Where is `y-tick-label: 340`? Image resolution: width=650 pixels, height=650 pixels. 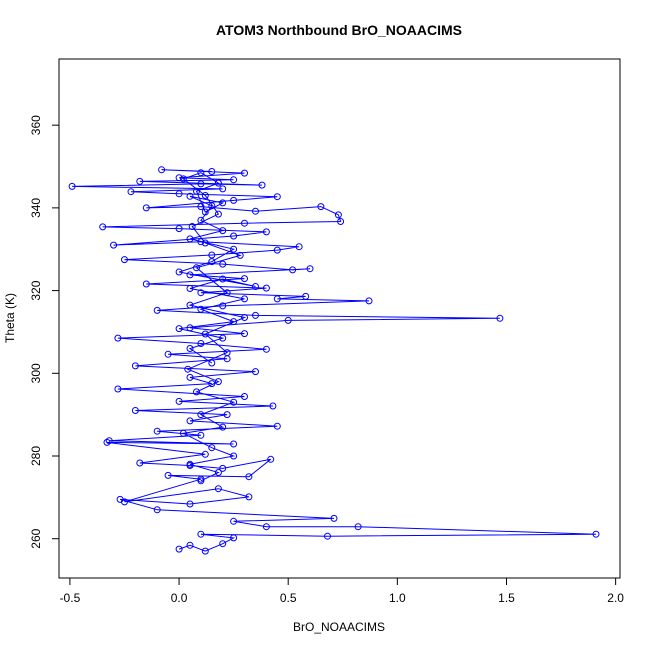 y-tick-label: 340 is located at coordinates (36, 208).